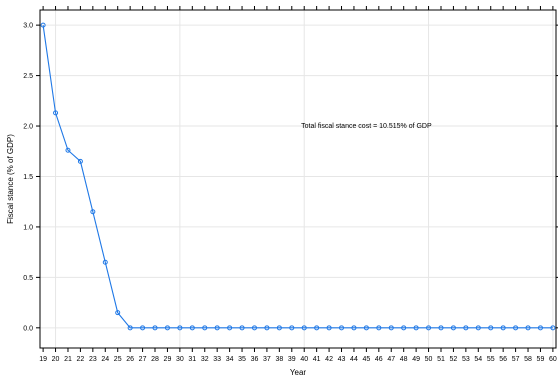  What do you see at coordinates (118, 359) in the screenshot?
I see `x-tick-label: 25` at bounding box center [118, 359].